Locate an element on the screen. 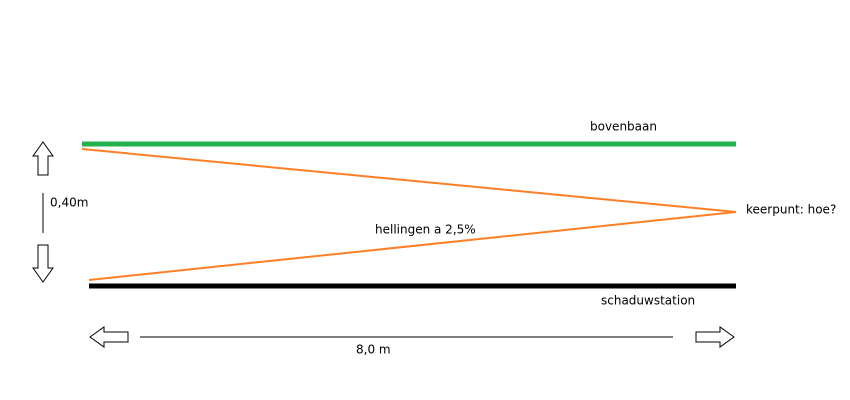  label-length: 8,0 m is located at coordinates (373, 350).